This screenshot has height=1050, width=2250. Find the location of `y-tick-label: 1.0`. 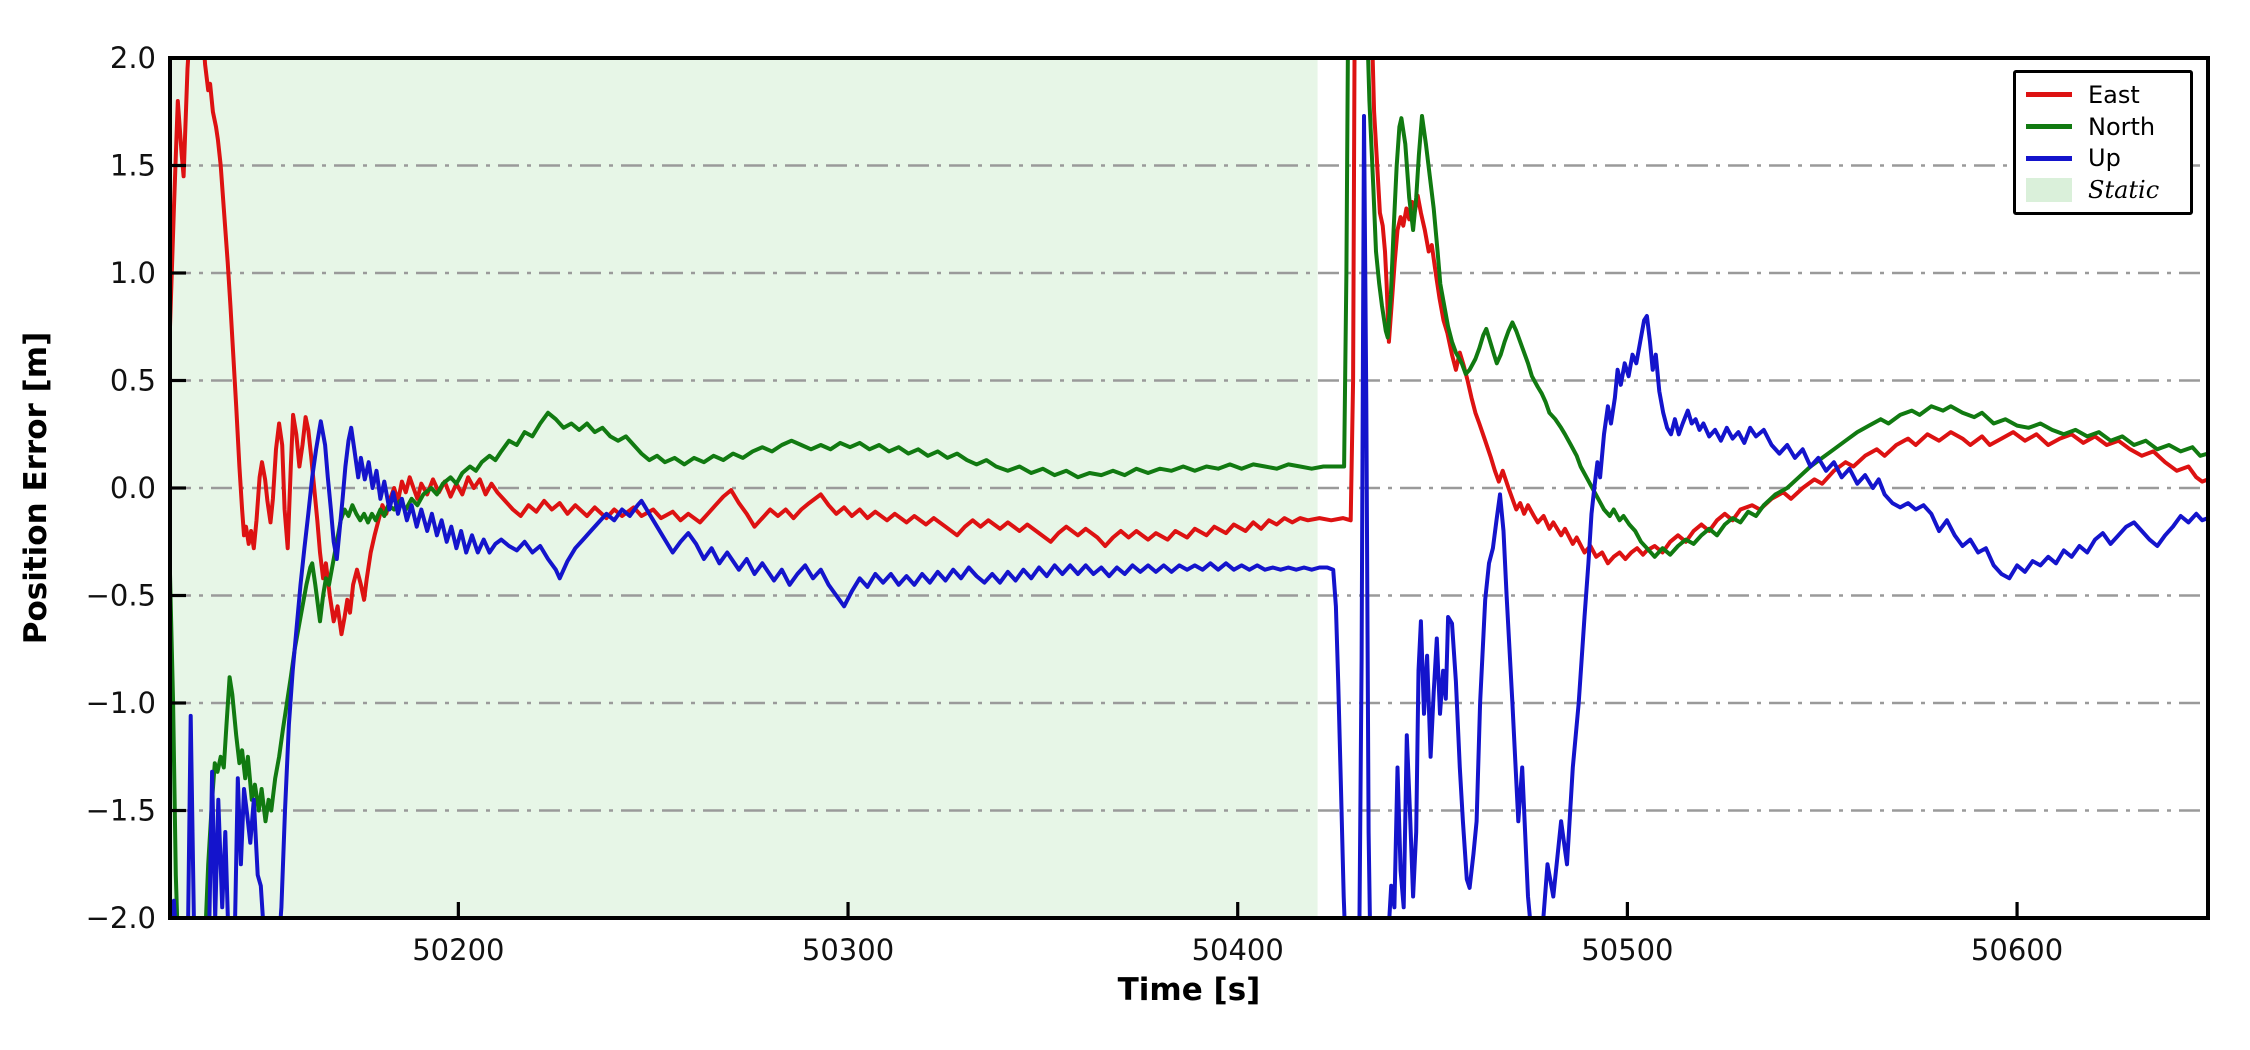

y-tick-label: 1.0 is located at coordinates (133, 273).